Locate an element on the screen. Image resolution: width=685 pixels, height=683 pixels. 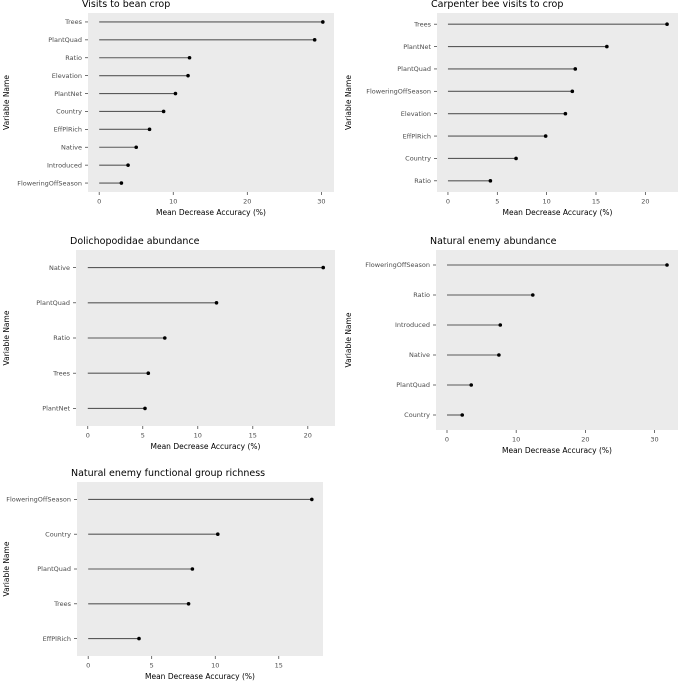
chart-title: Visits to bean crop is located at coordinates (126, 5).